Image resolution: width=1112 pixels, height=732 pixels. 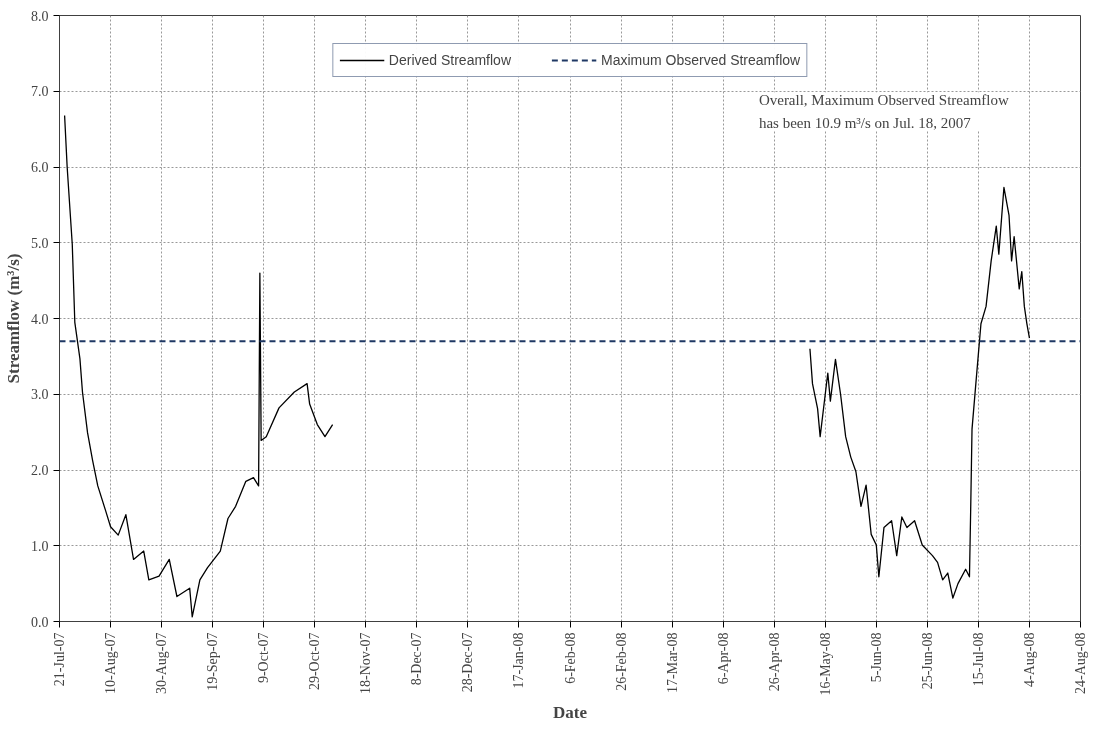 I want to click on y-tick-label: 2.0, so click(x=40, y=470).